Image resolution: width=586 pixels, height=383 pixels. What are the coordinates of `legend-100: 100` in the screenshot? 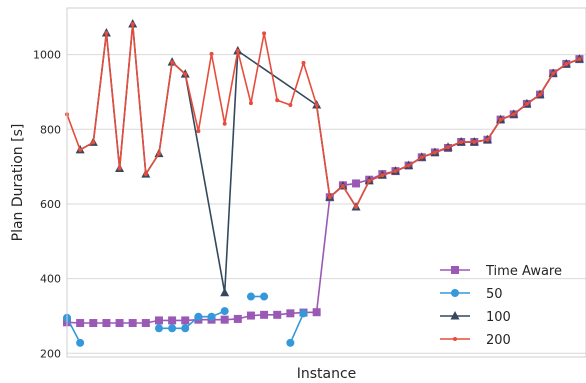 It's located at (475, 317).